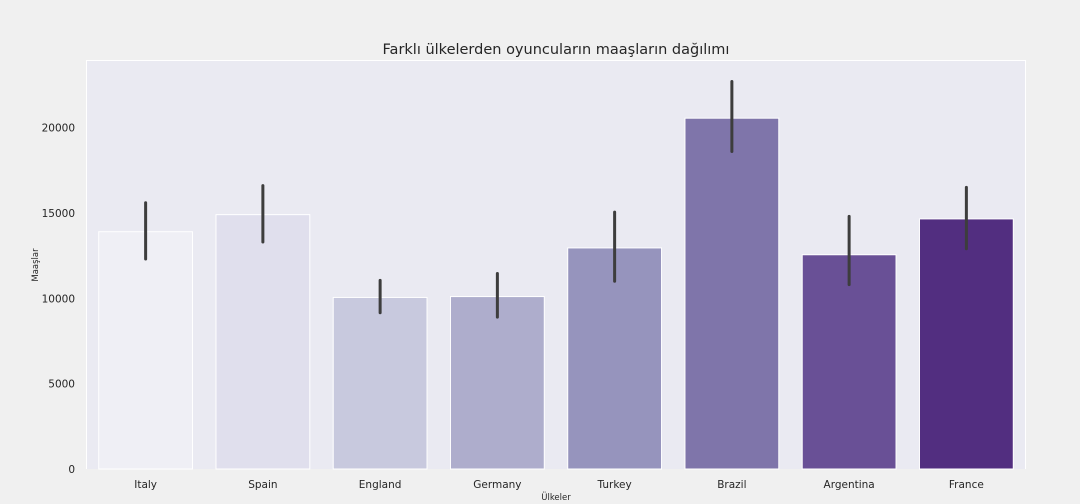 The image size is (1080, 504). What do you see at coordinates (614, 485) in the screenshot?
I see `x-tick-label-turkey: Turkey` at bounding box center [614, 485].